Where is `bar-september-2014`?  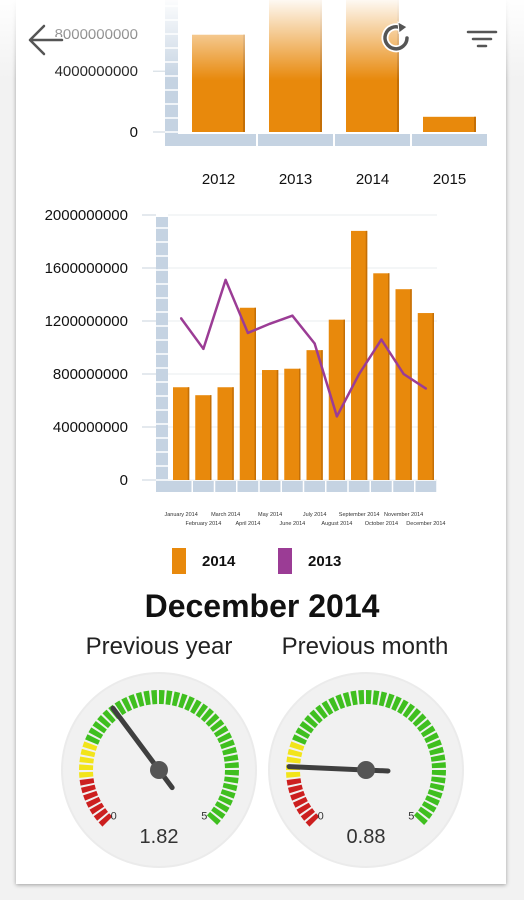
bar-september-2014 is located at coordinates (359, 355).